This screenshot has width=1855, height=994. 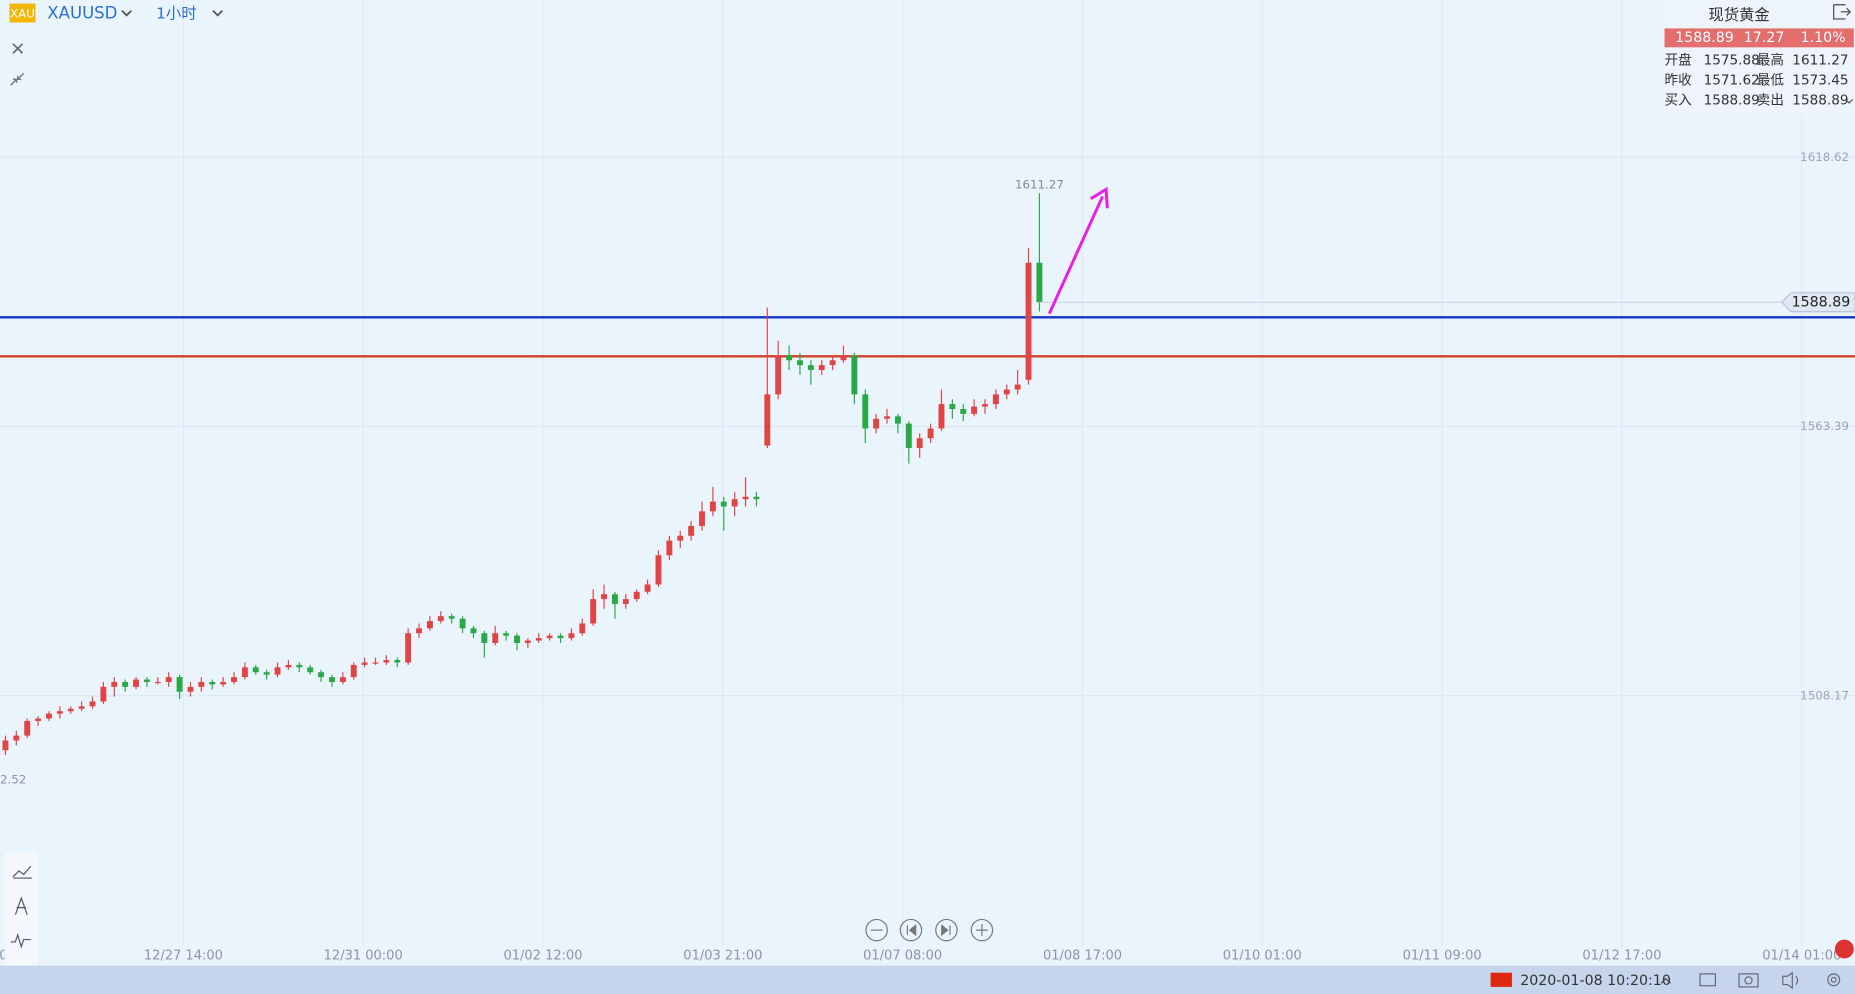 I want to click on quote-value: 1575.88, so click(x=1732, y=60).